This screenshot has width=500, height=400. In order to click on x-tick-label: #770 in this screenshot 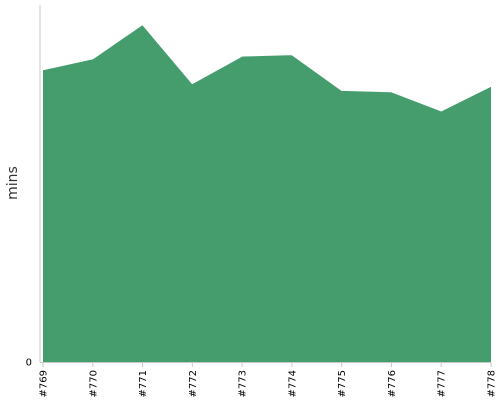, I will do `click(93, 383)`.